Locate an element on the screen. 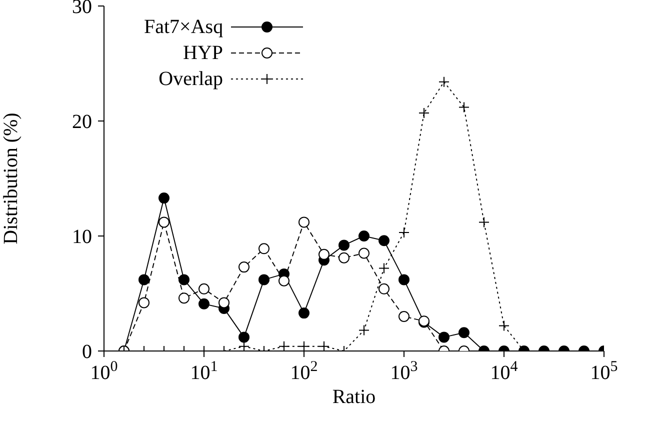  x-tick-label: 10$^{3}$ is located at coordinates (404, 371).